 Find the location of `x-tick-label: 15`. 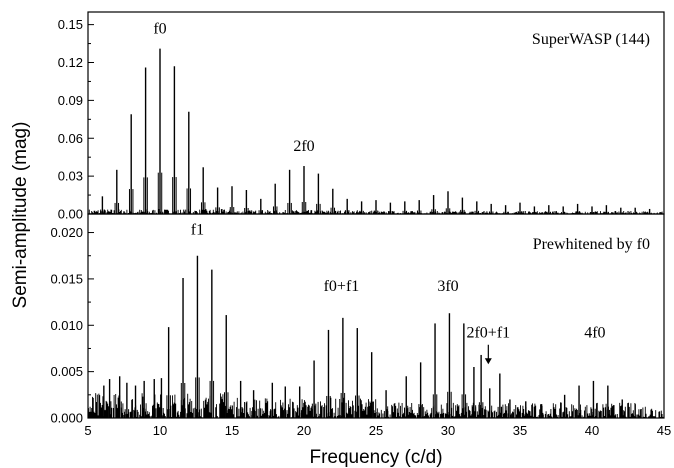

x-tick-label: 15 is located at coordinates (232, 430).